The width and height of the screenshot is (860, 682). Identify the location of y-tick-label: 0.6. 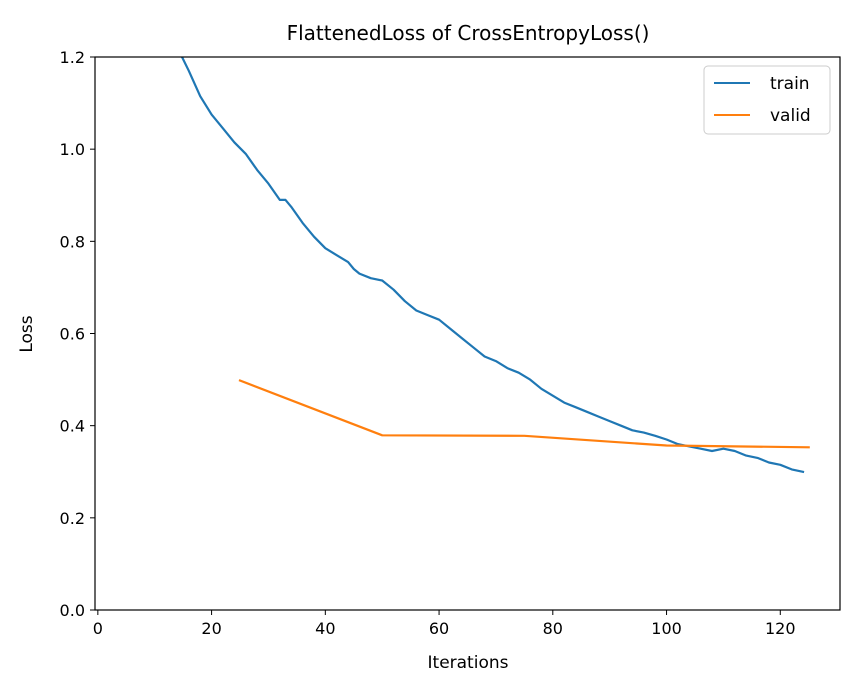
(72, 334).